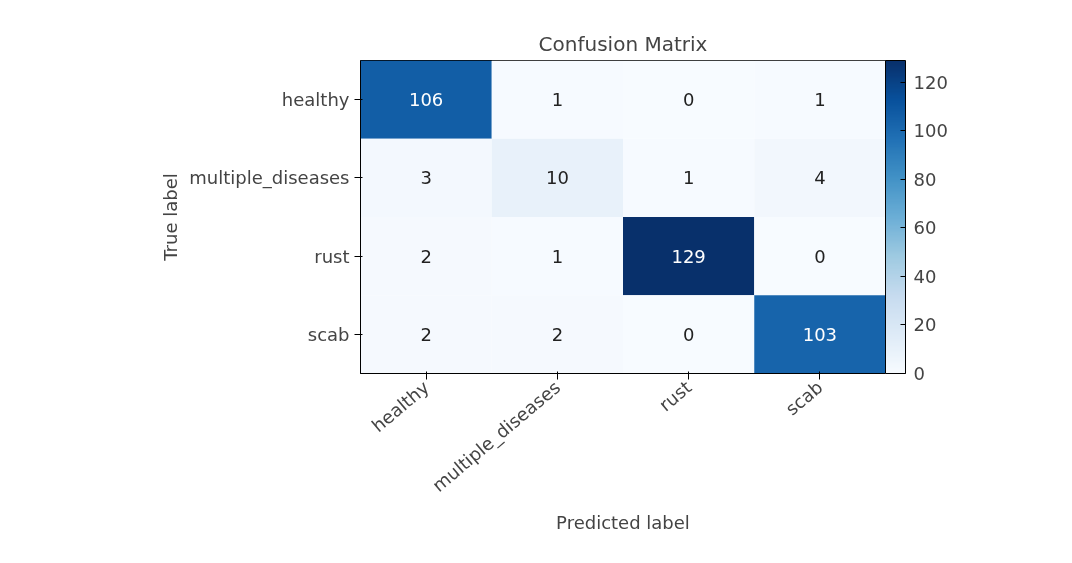 The height and width of the screenshot is (563, 1072). Describe the element at coordinates (925, 325) in the screenshot. I see `color-bar-label: 20` at that location.